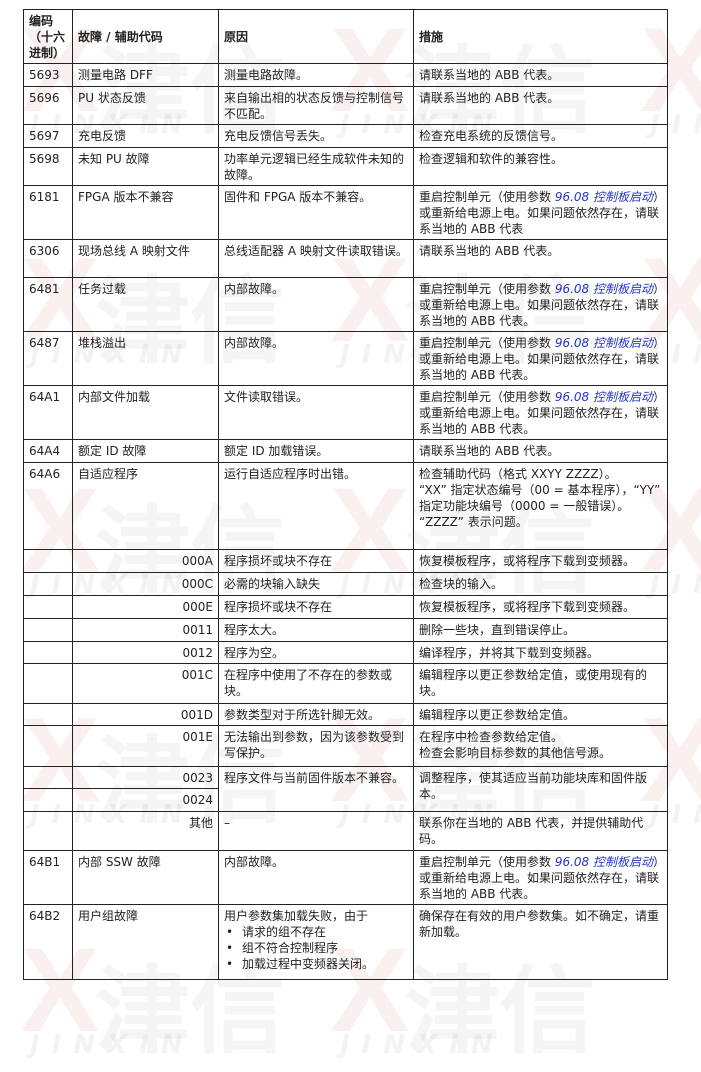 The height and width of the screenshot is (1072, 701). I want to click on action-text: 编译程序，并将其下载到变频器。, so click(509, 653).